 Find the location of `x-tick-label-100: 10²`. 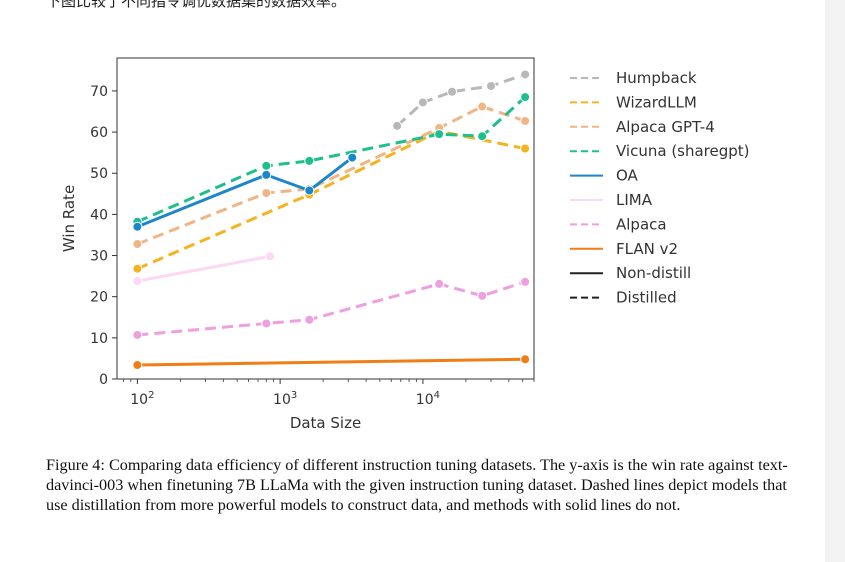

x-tick-label-100: 10² is located at coordinates (142, 399).